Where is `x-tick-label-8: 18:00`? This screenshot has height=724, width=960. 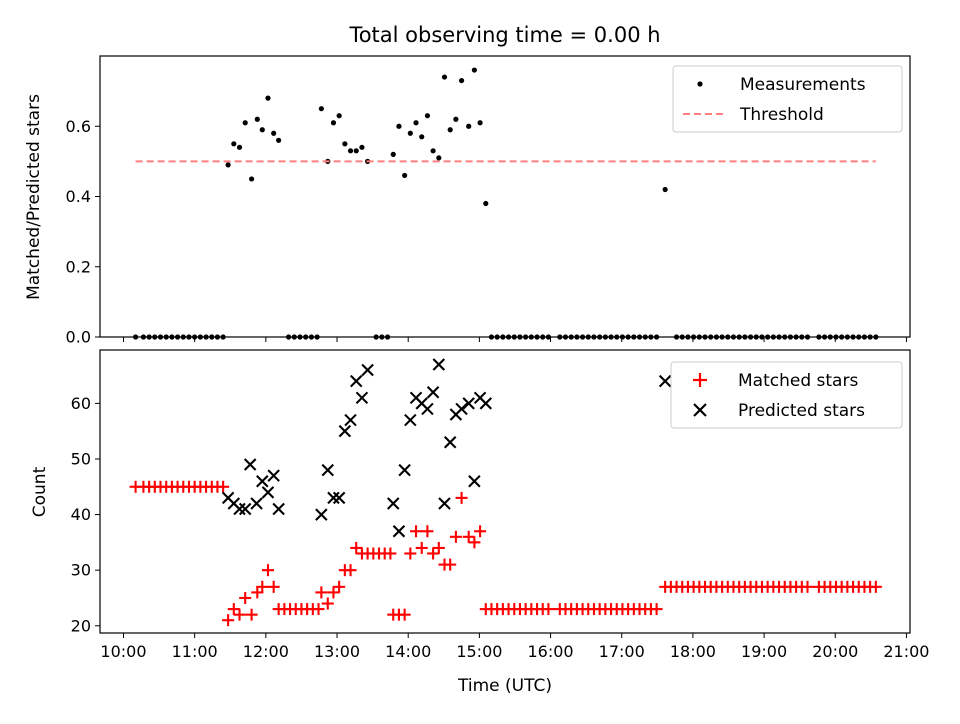
x-tick-label-8: 18:00 is located at coordinates (693, 651).